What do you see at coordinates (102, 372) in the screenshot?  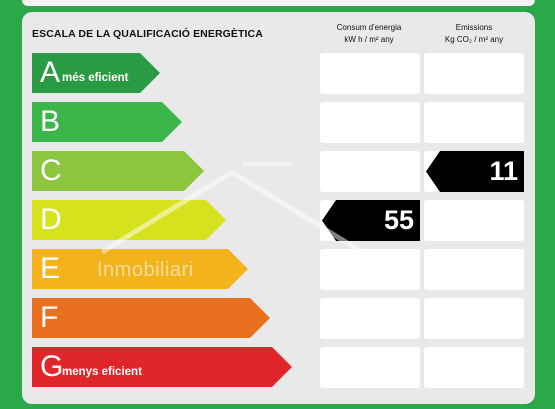 I see `rating-description: menys eficient` at bounding box center [102, 372].